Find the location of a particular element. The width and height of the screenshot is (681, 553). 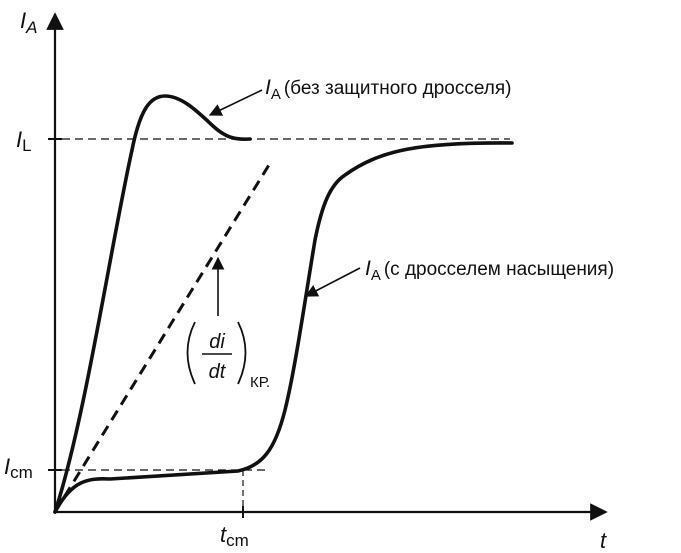

formula-numerator: di is located at coordinates (217, 342).